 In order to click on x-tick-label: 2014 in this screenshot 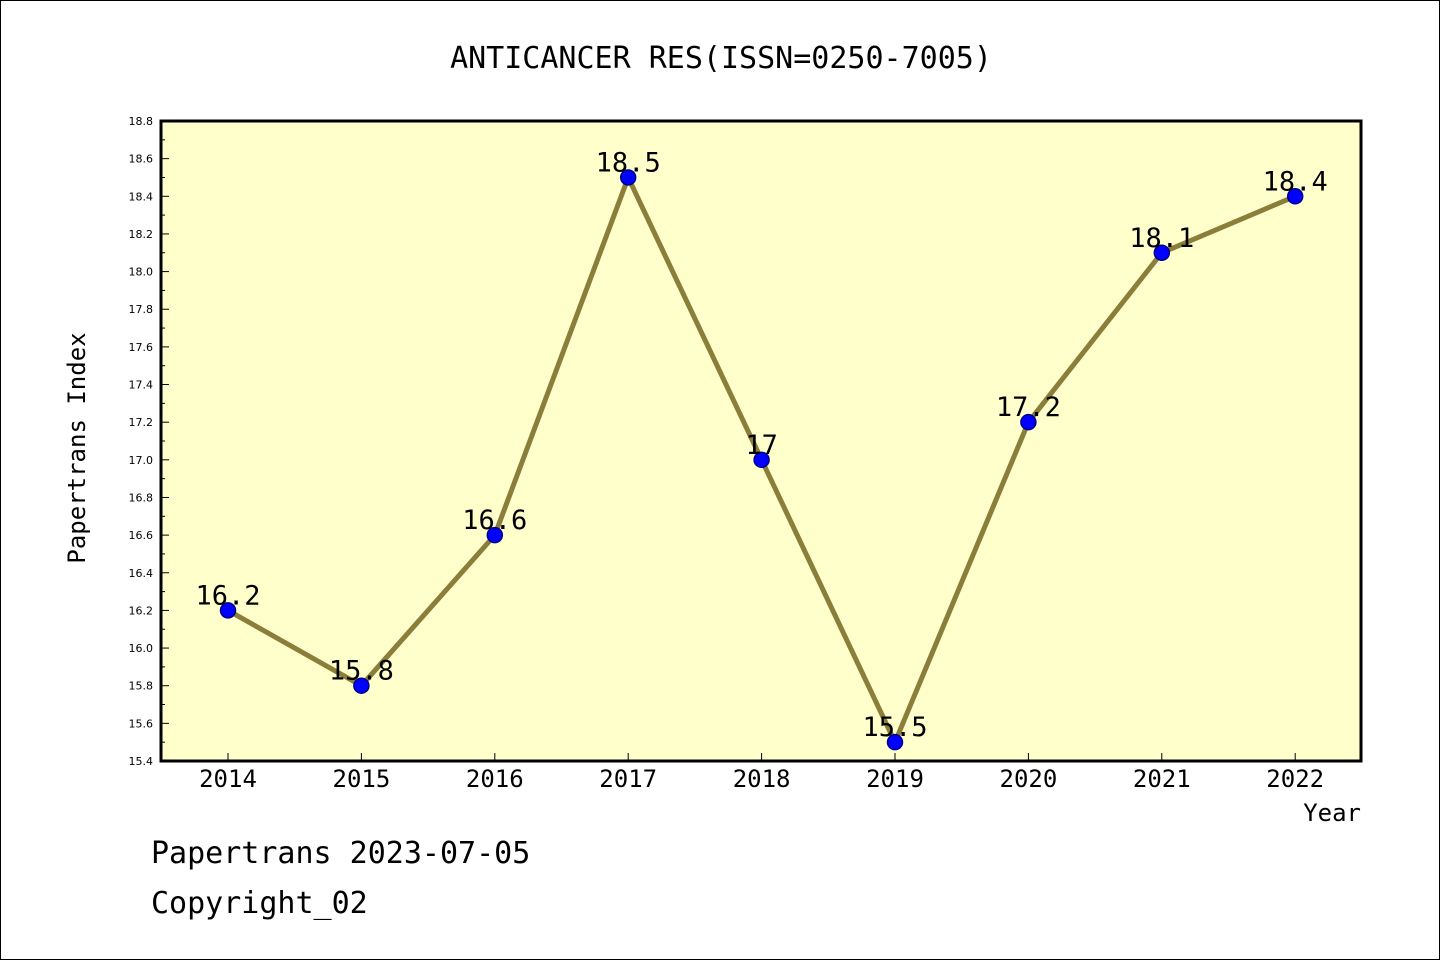, I will do `click(228, 779)`.